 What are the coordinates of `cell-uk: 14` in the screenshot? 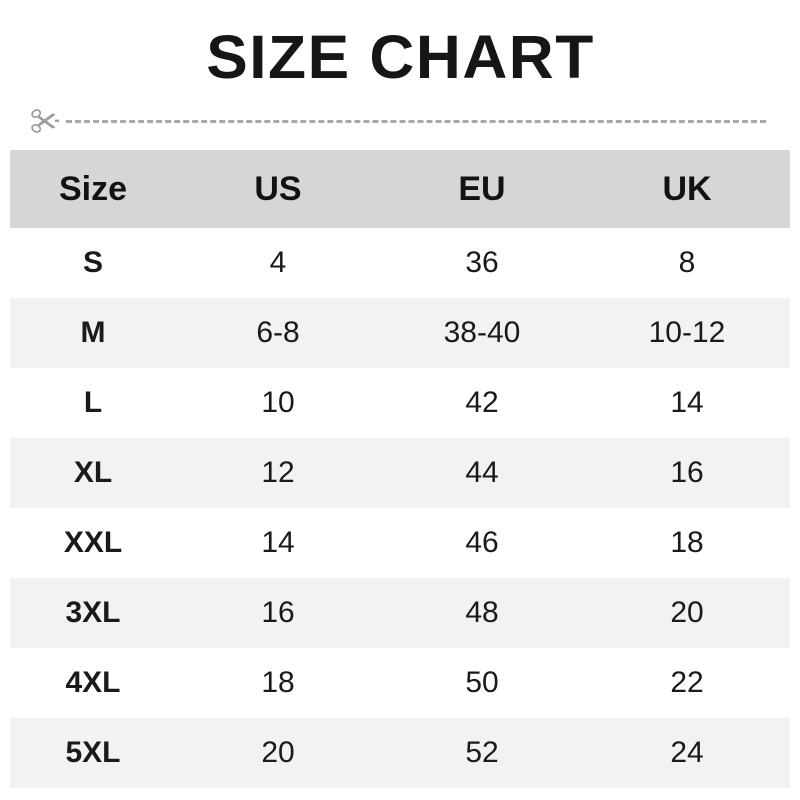 It's located at (687, 403).